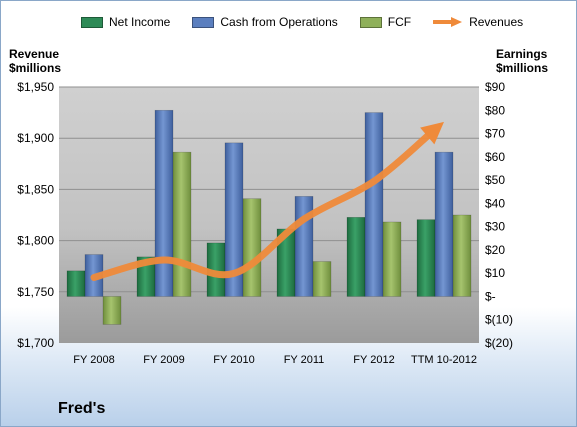 Image resolution: width=577 pixels, height=427 pixels. Describe the element at coordinates (495, 87) in the screenshot. I see `right-tick-label: $90` at that location.